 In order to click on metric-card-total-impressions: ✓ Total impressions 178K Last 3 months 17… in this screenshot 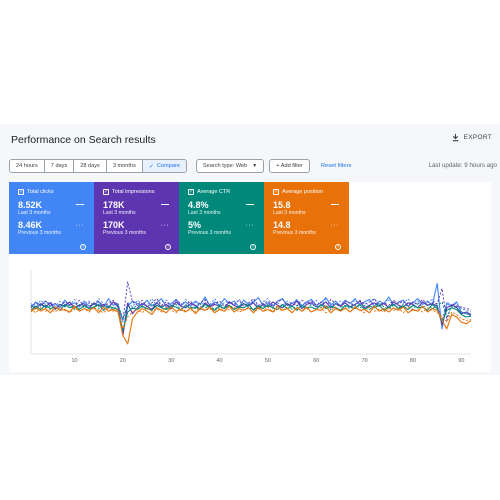, I will do `click(136, 218)`.